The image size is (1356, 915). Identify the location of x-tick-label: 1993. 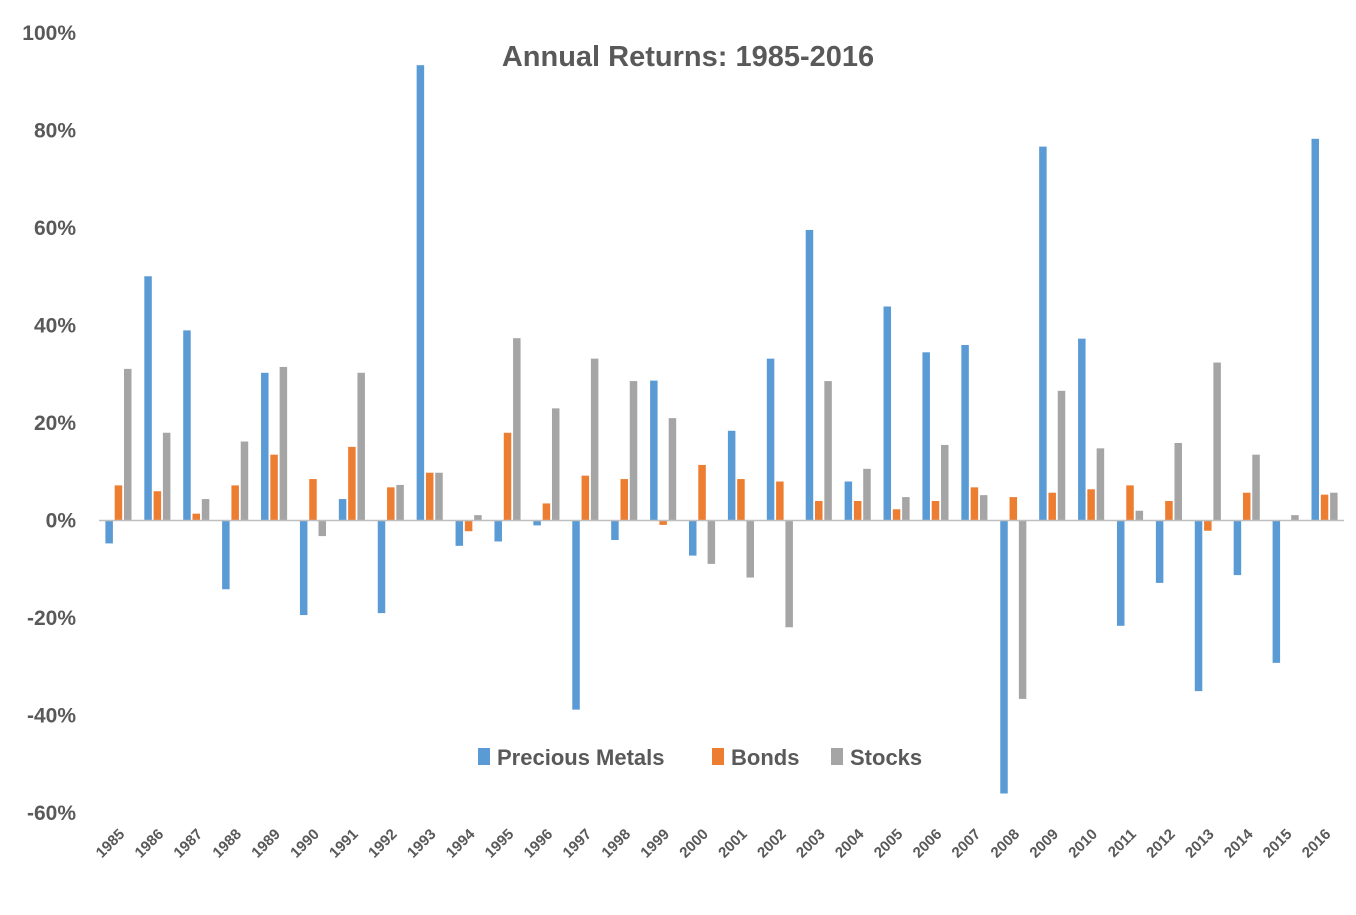
(422, 844).